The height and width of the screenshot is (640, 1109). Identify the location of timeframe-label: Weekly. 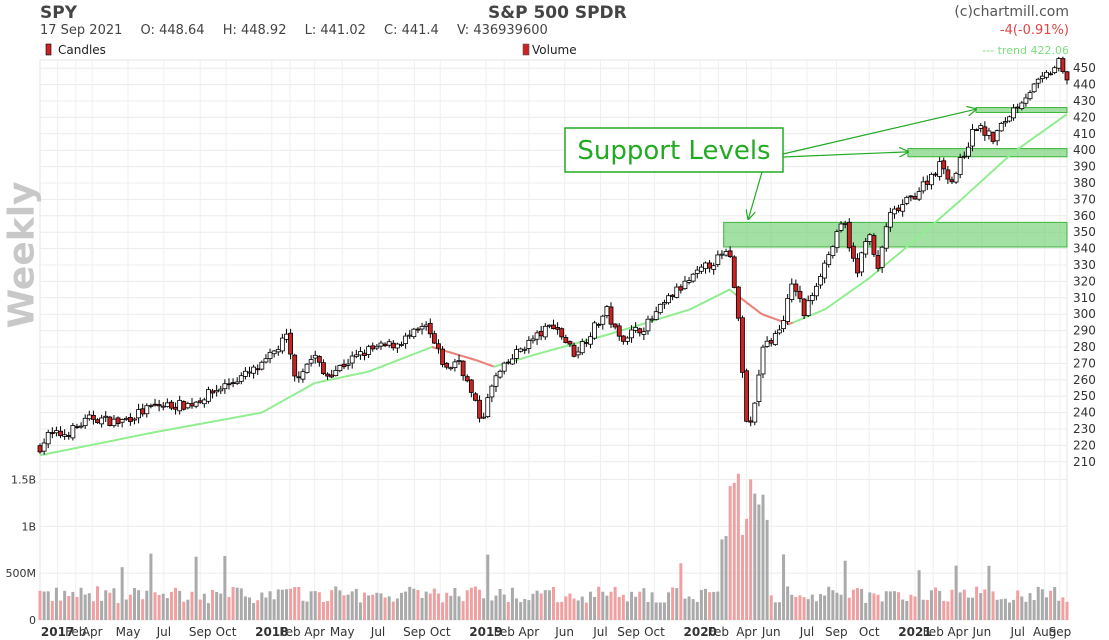
(22, 254).